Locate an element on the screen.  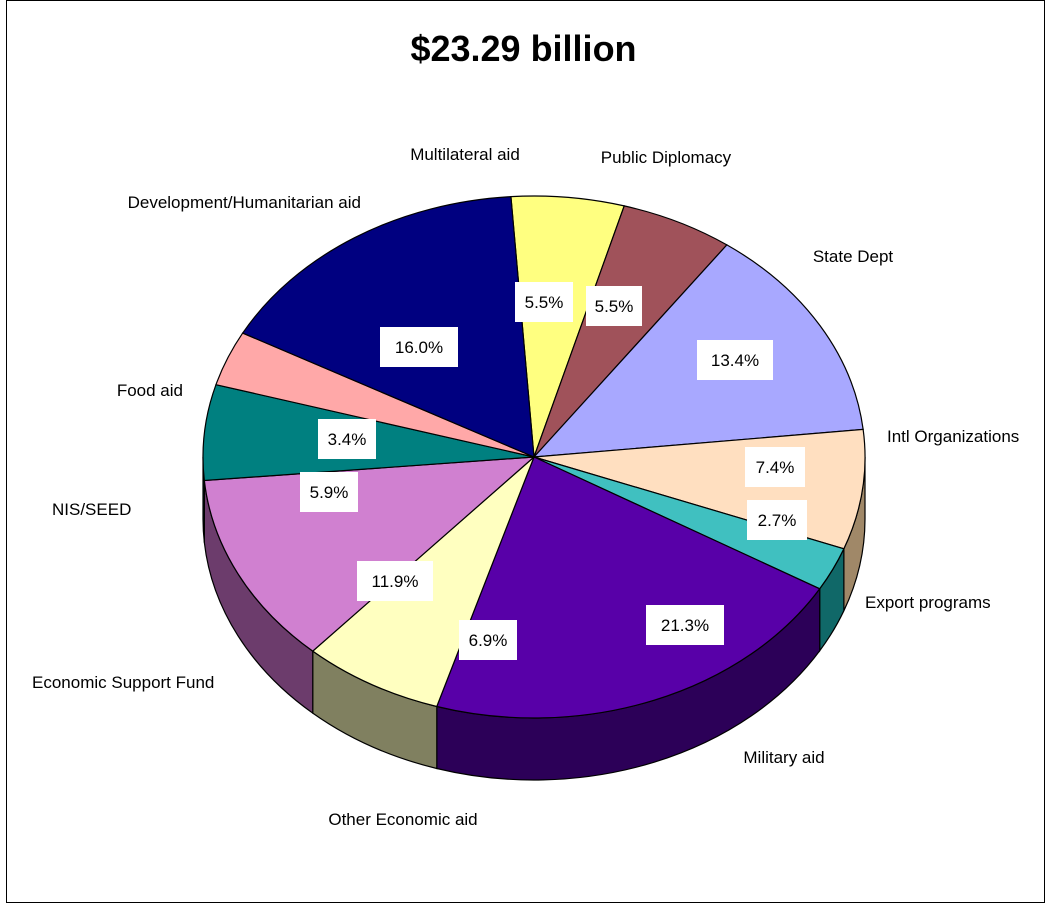
percent-label: 21.3% is located at coordinates (685, 625).